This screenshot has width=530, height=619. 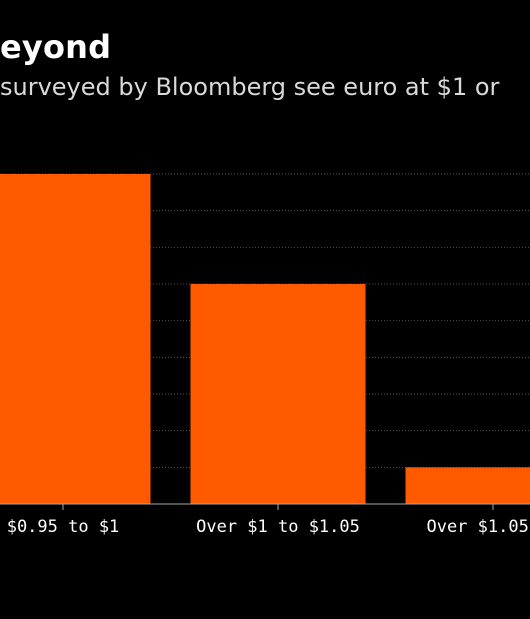 What do you see at coordinates (63, 527) in the screenshot?
I see `x-tick-label: $0.95 to $1` at bounding box center [63, 527].